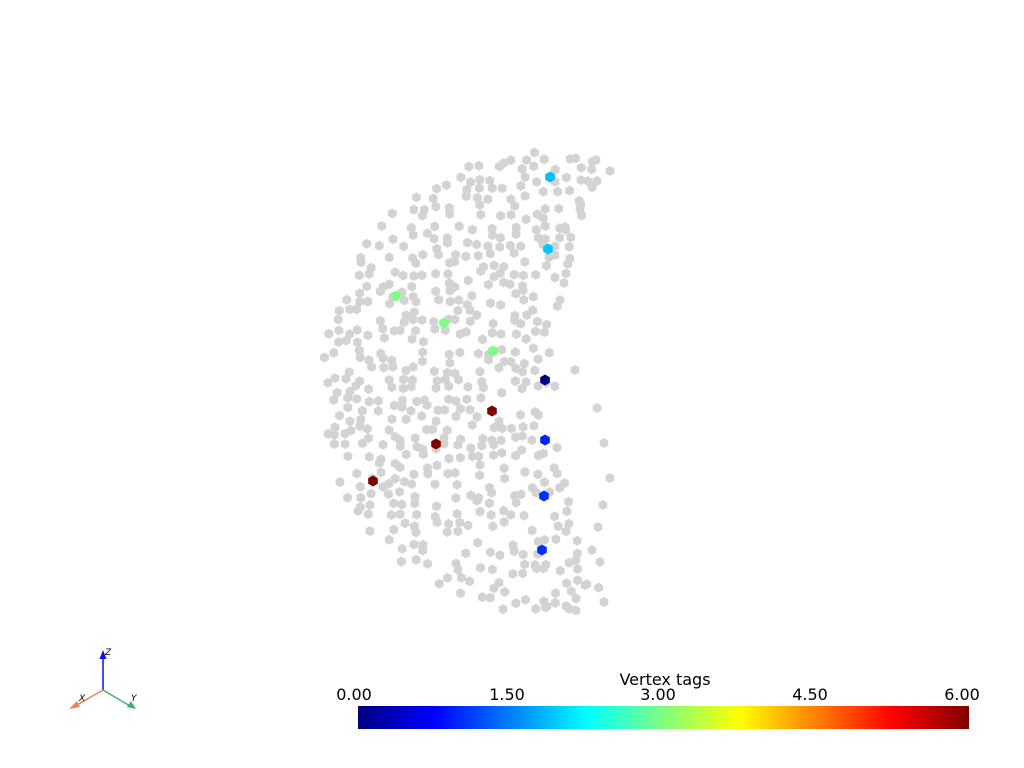  I want to click on z-axis-label: Z, so click(108, 653).